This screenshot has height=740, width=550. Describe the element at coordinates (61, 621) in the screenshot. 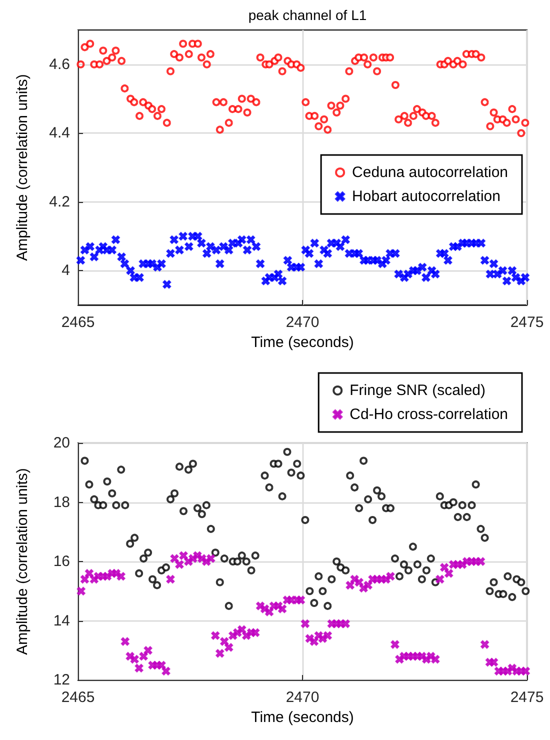

I see `y-tick-label: 14` at that location.